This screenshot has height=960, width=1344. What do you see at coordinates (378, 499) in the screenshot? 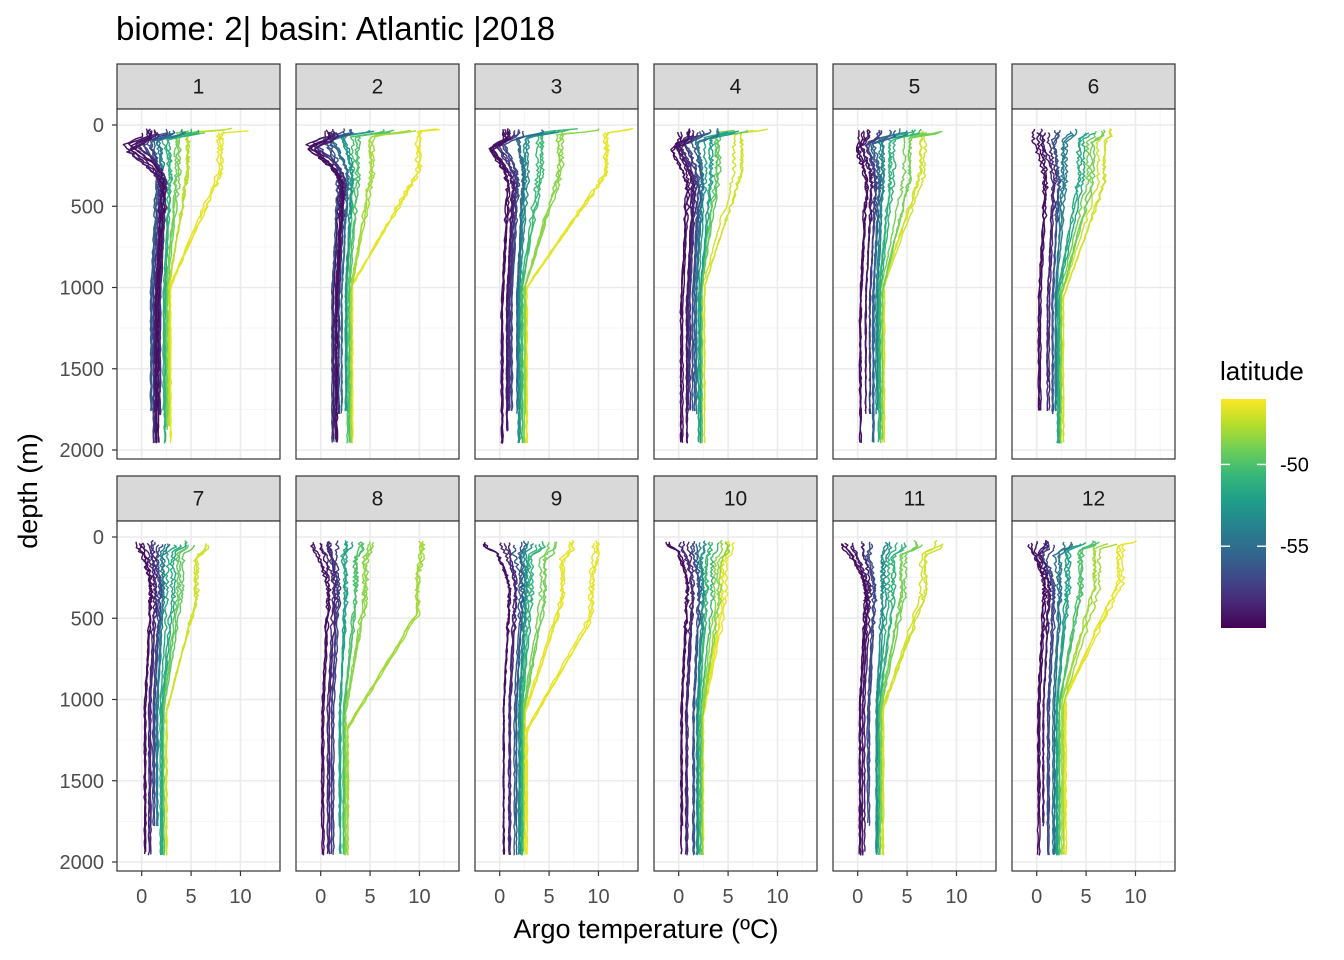
I see `facet-strip-label: 8` at bounding box center [378, 499].